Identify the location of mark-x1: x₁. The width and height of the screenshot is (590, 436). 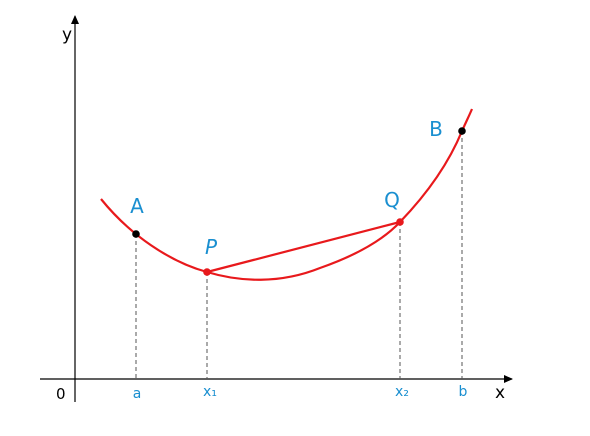
(210, 392).